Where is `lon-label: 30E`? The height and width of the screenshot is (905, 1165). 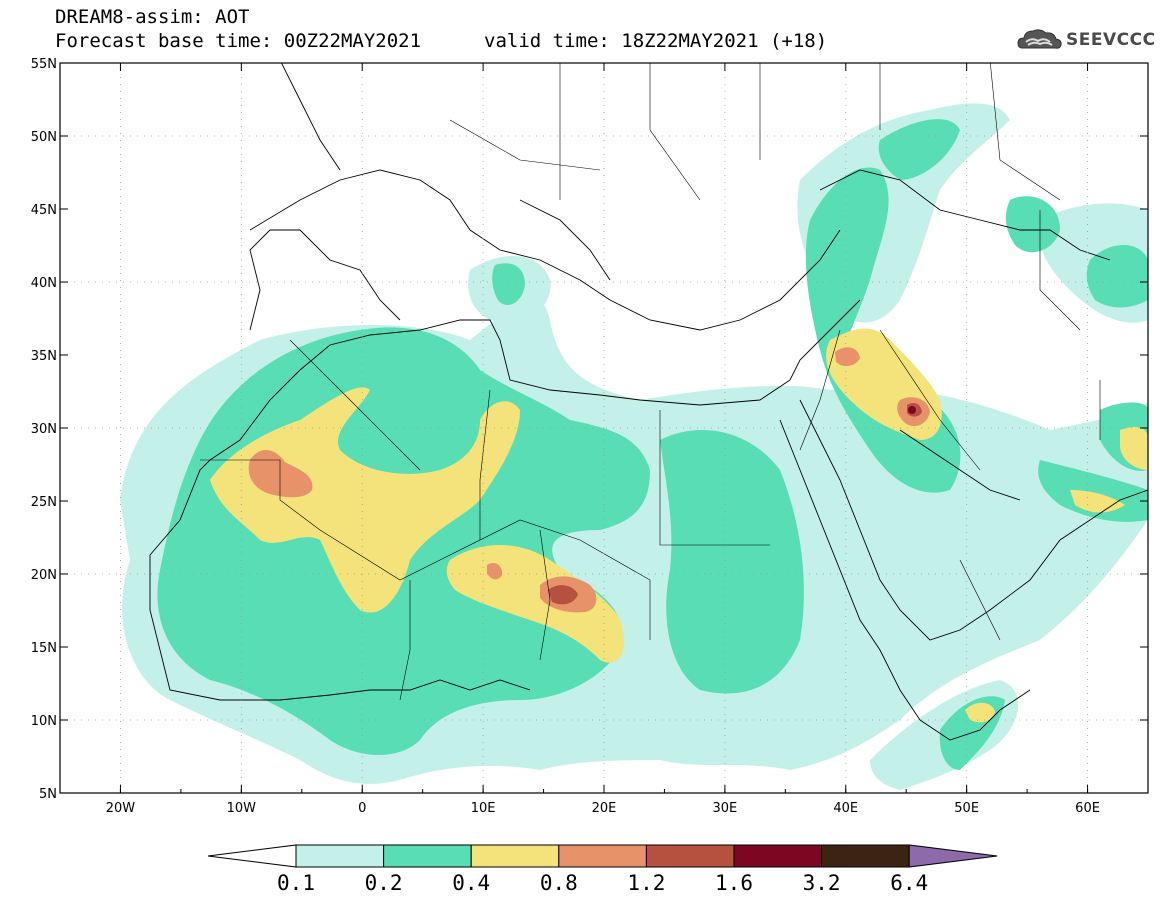 lon-label: 30E is located at coordinates (725, 808).